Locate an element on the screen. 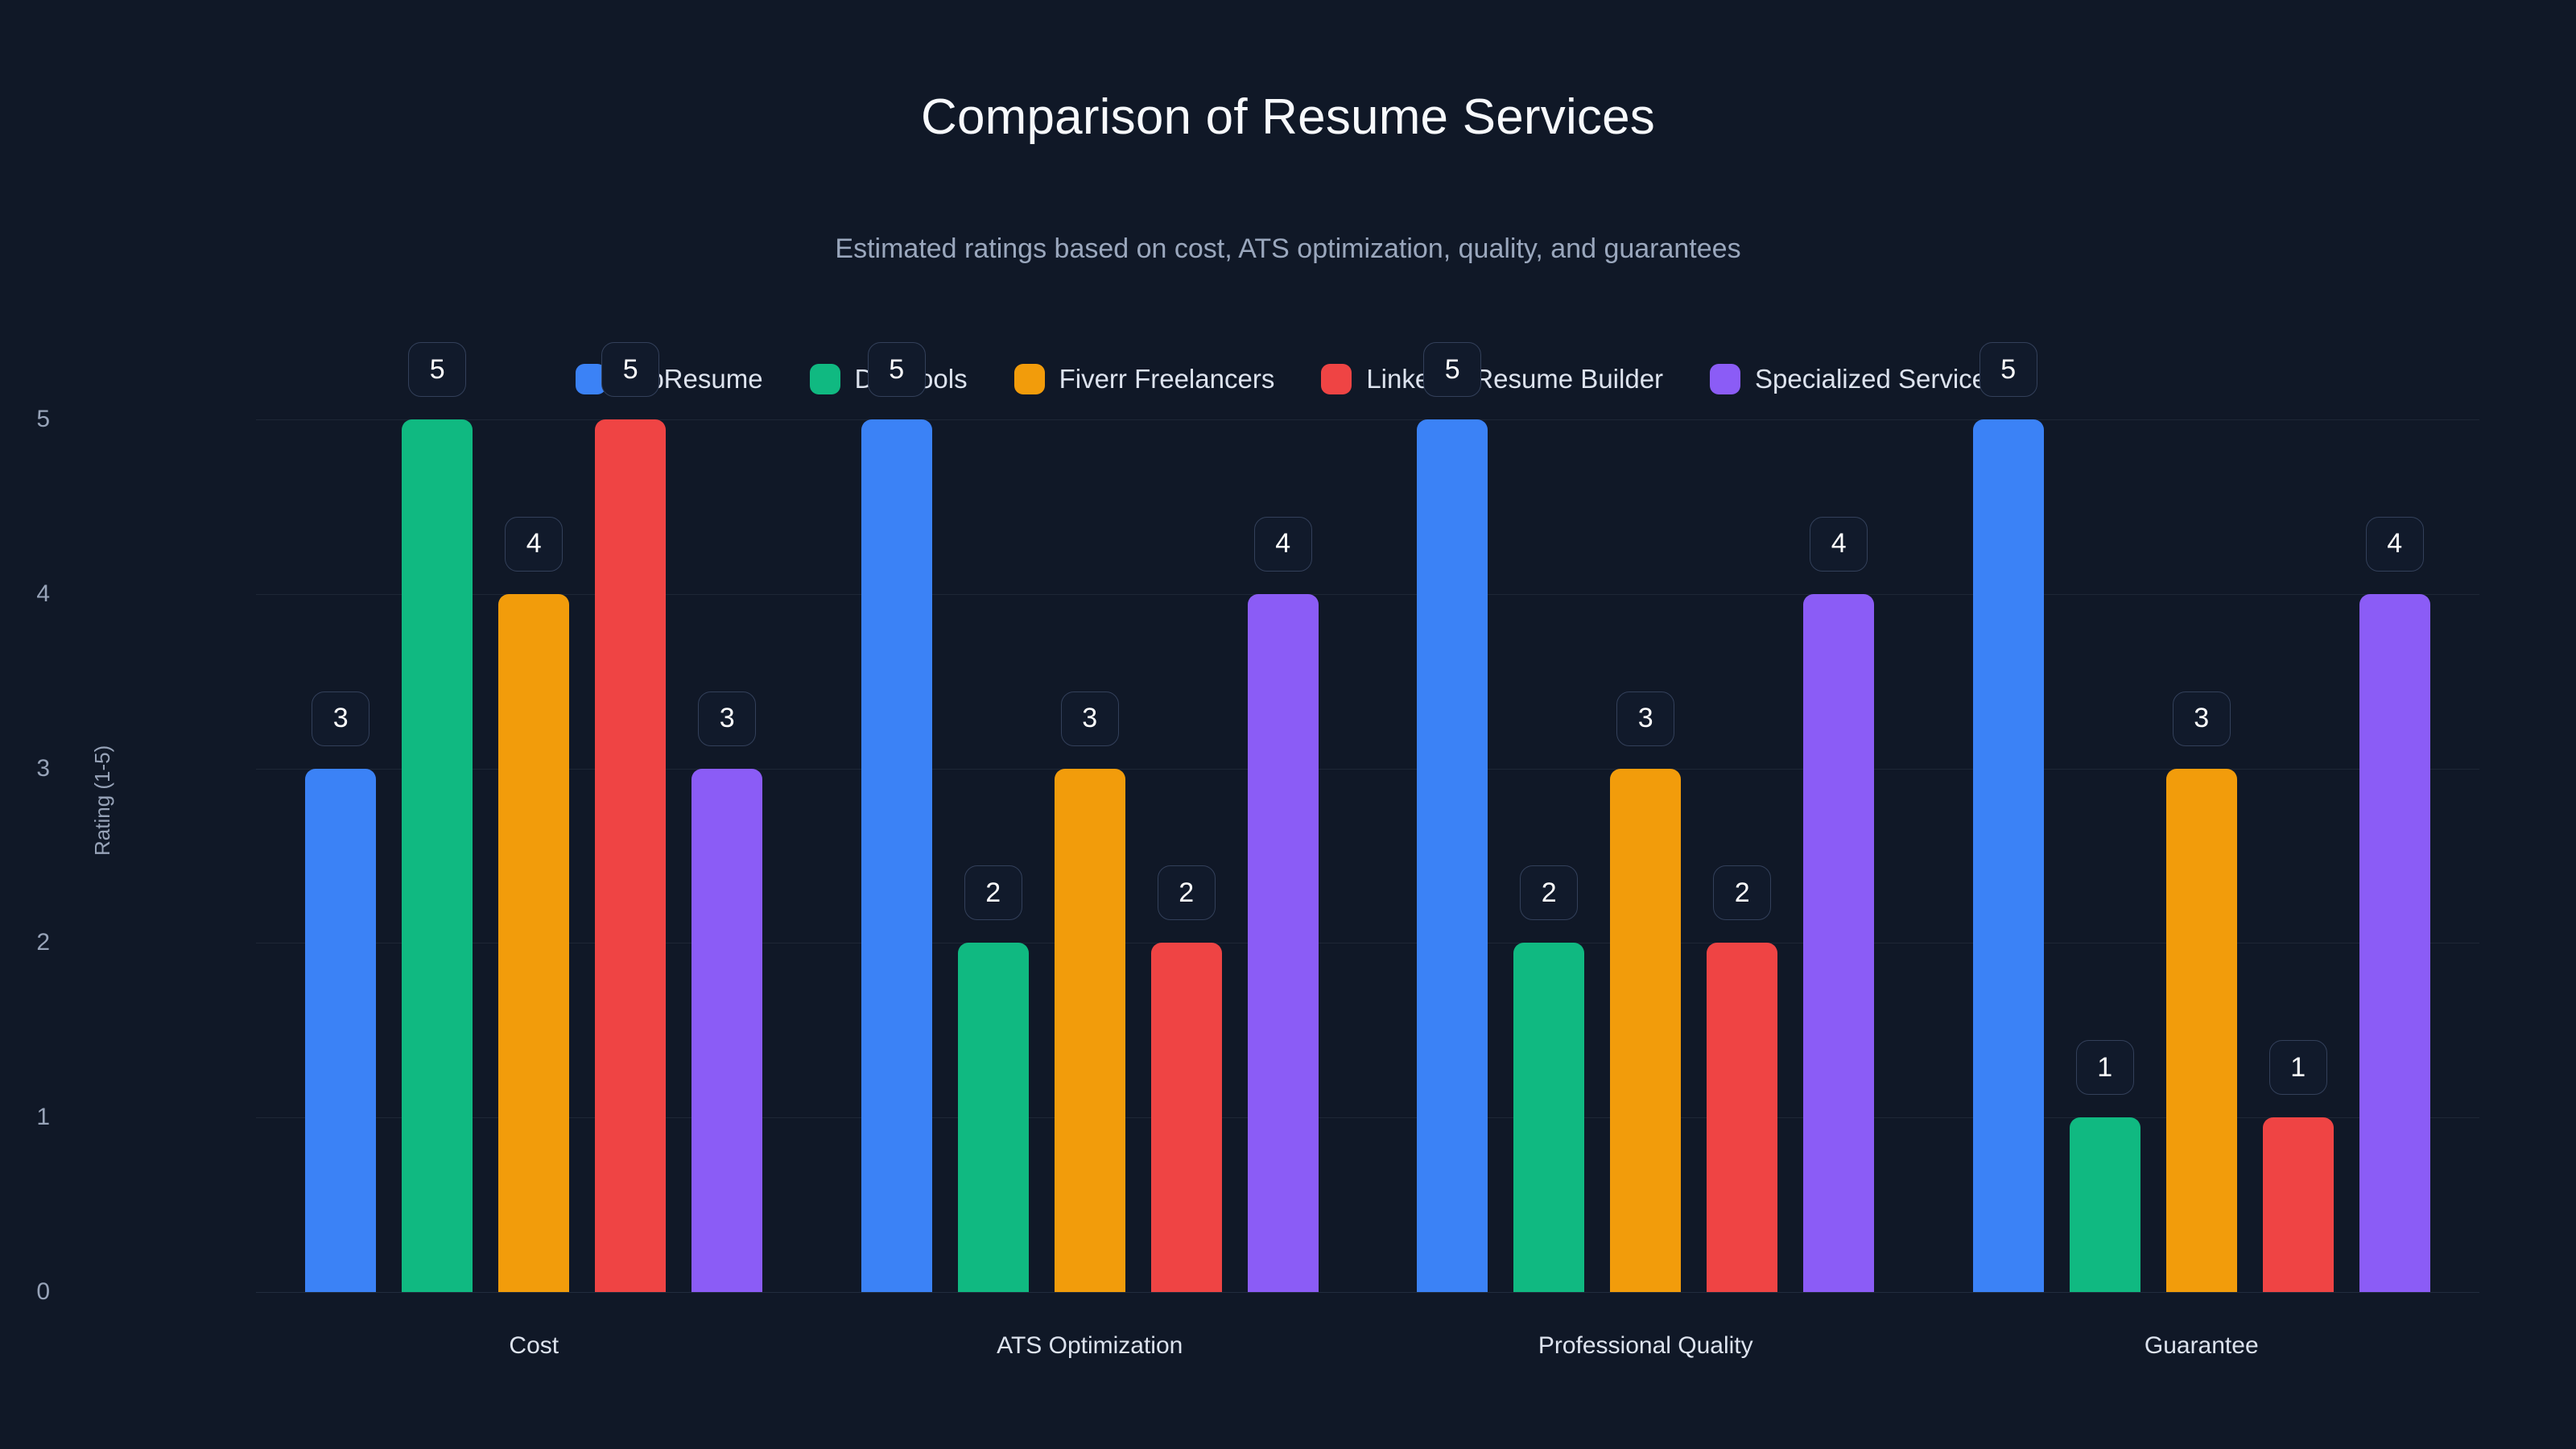  chart-title: Comparison of Resume Services is located at coordinates (1288, 117).